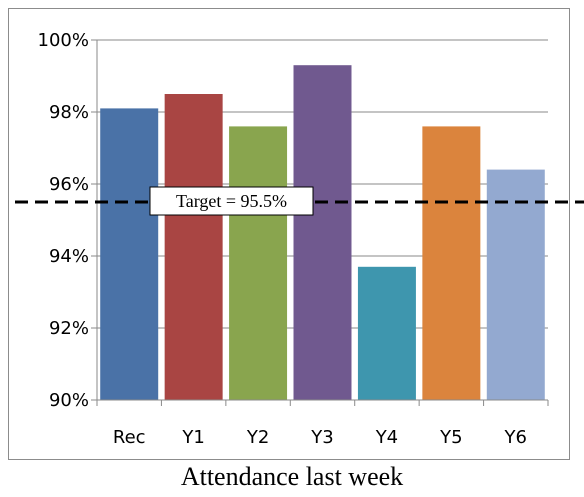 The image size is (584, 497). Describe the element at coordinates (69, 328) in the screenshot. I see `y-tick-label: 92%` at that location.